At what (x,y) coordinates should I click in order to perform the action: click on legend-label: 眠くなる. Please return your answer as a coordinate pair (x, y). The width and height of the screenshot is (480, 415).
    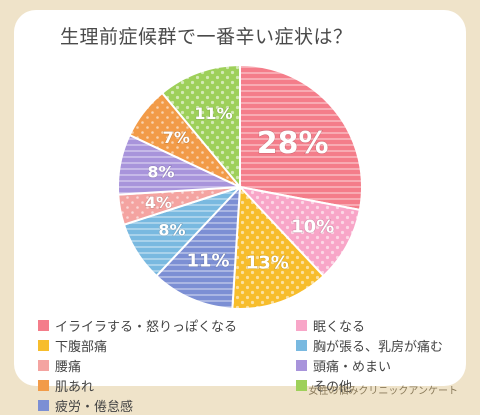
    Looking at the image, I should click on (339, 327).